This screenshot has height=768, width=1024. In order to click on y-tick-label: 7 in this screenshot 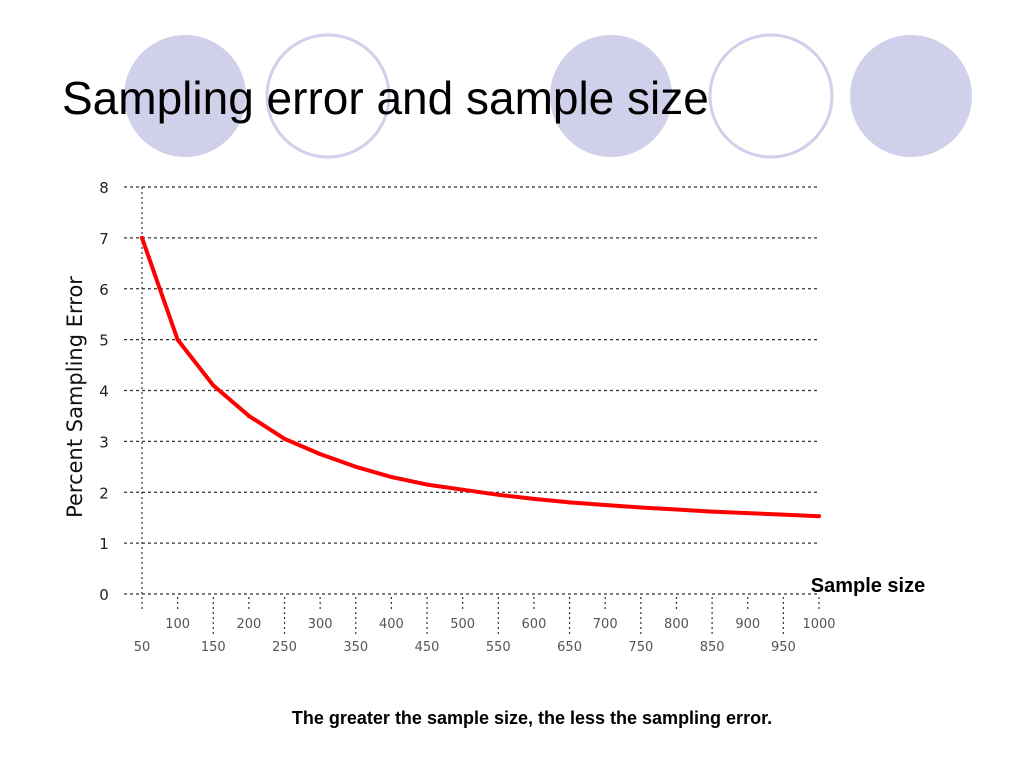, I will do `click(104, 239)`.